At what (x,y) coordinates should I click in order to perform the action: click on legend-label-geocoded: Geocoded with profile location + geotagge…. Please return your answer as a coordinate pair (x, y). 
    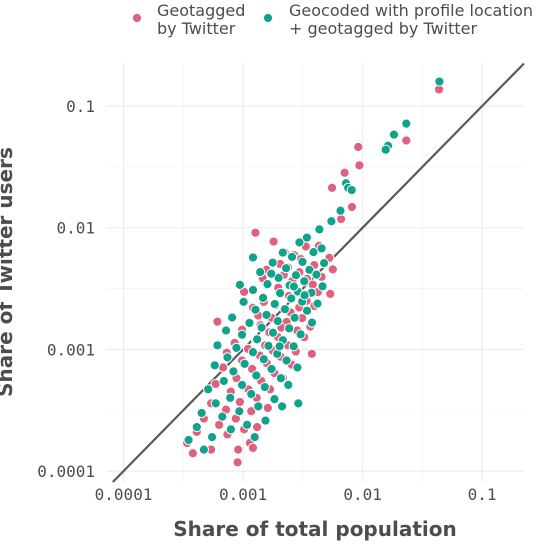
    Looking at the image, I should click on (411, 19).